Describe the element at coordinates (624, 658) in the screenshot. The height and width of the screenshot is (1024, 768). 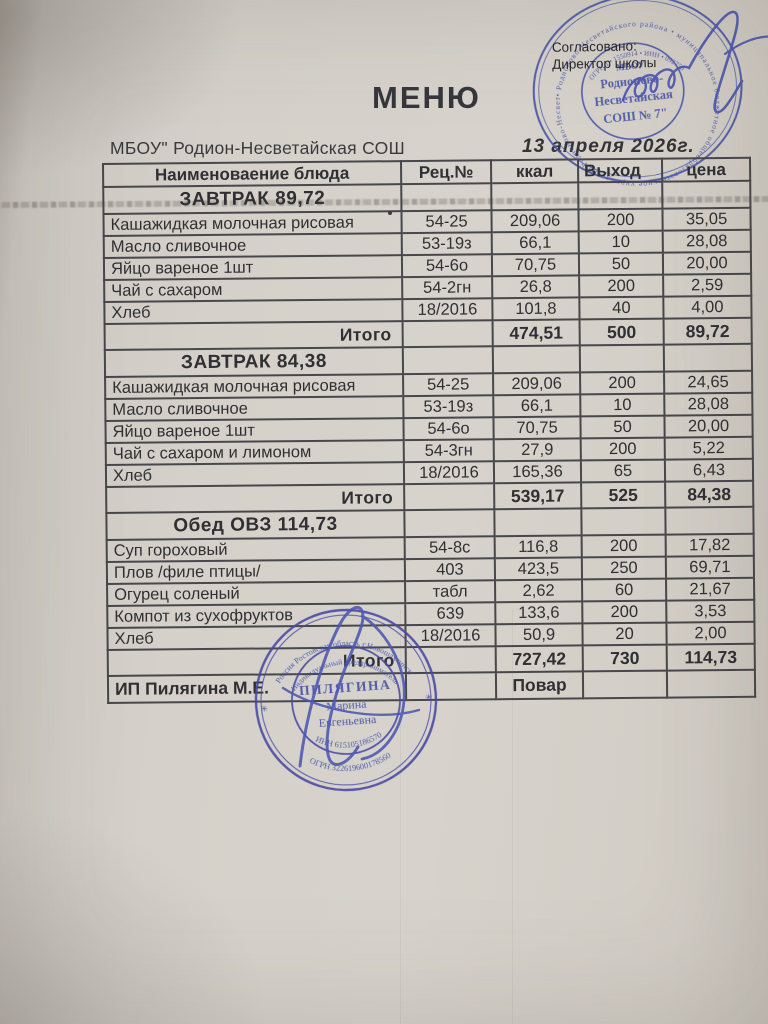
I see `total-row-2-cell-3: 730` at that location.